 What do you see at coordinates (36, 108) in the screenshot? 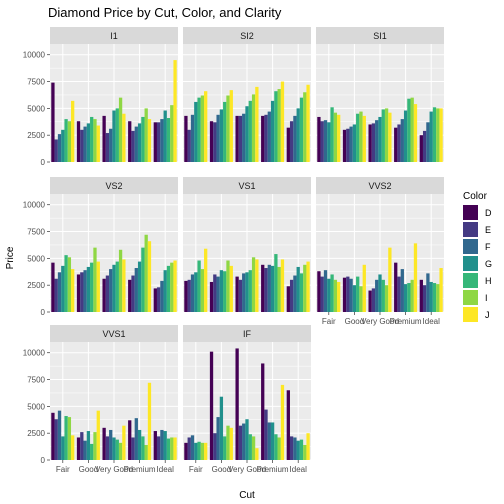
I see `y-tick-label: 5000` at bounding box center [36, 108].